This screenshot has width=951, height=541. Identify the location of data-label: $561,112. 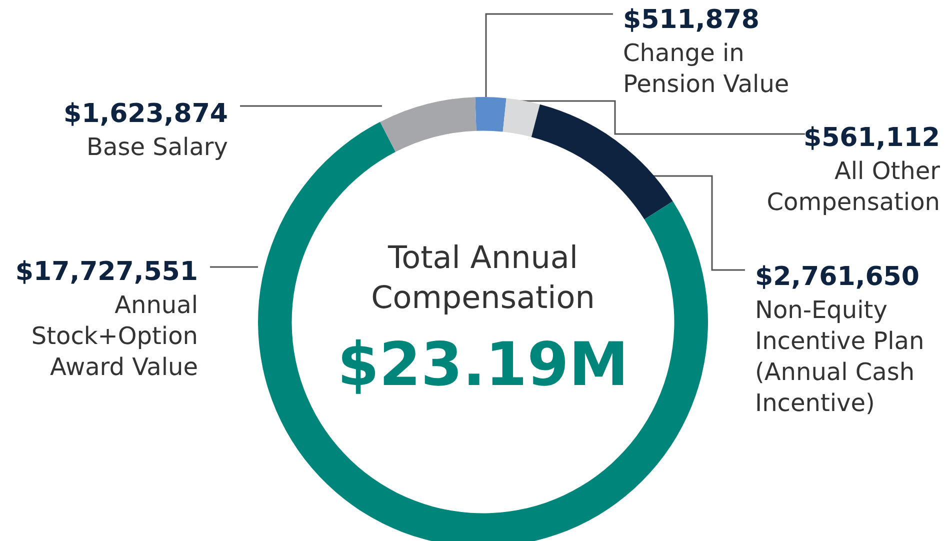
(871, 138).